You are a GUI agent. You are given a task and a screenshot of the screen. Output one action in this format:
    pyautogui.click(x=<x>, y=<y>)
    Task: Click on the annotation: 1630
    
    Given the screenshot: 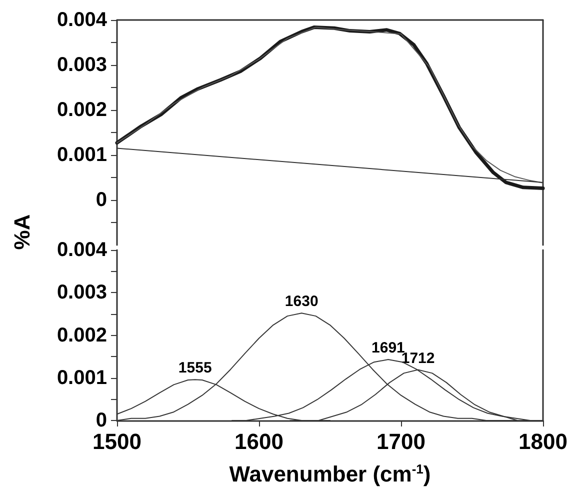 What is the action you would take?
    pyautogui.click(x=301, y=301)
    